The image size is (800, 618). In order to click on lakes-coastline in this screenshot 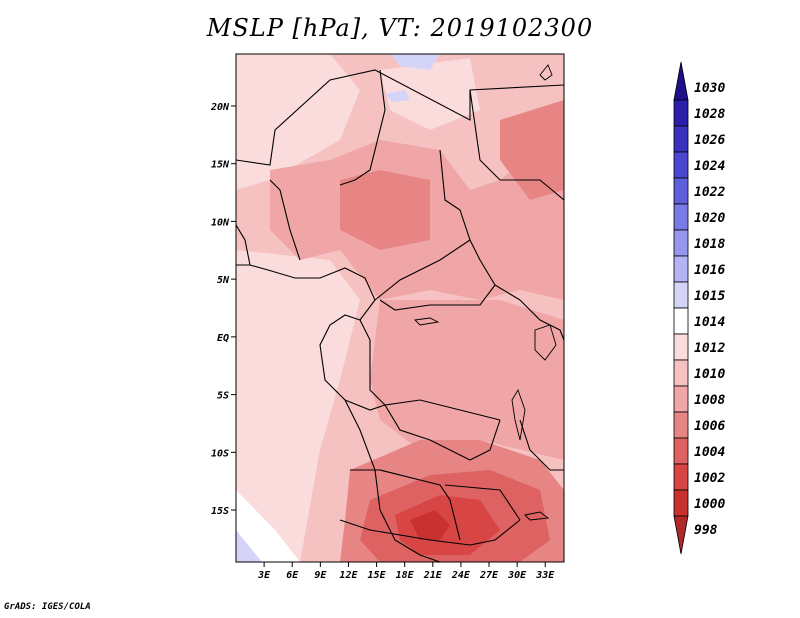, I will do `click(485, 292)`.